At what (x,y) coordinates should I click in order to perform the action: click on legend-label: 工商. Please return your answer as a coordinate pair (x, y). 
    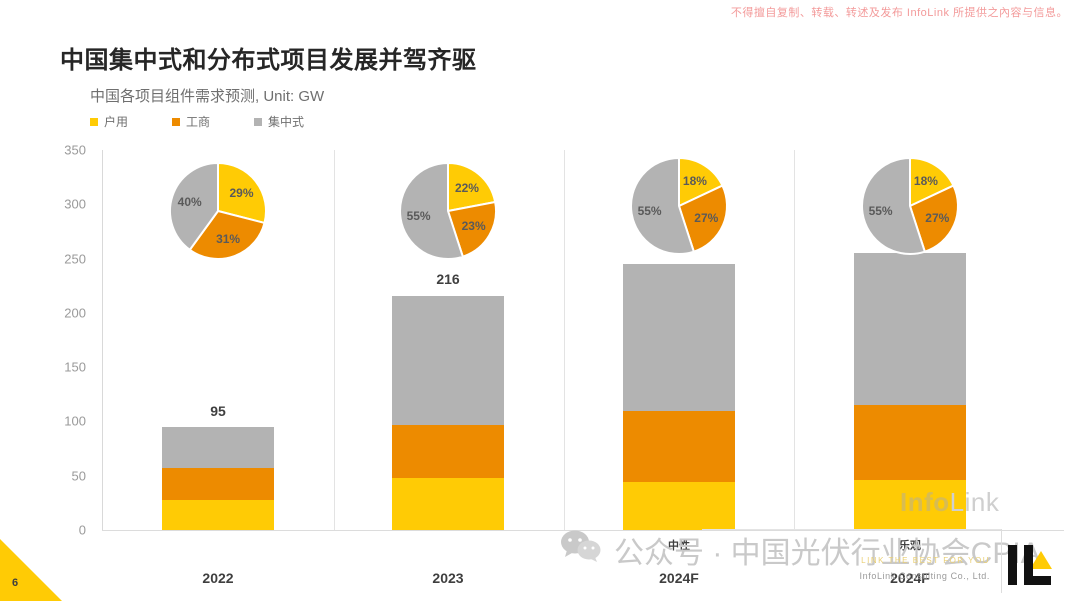
    Looking at the image, I should click on (198, 122).